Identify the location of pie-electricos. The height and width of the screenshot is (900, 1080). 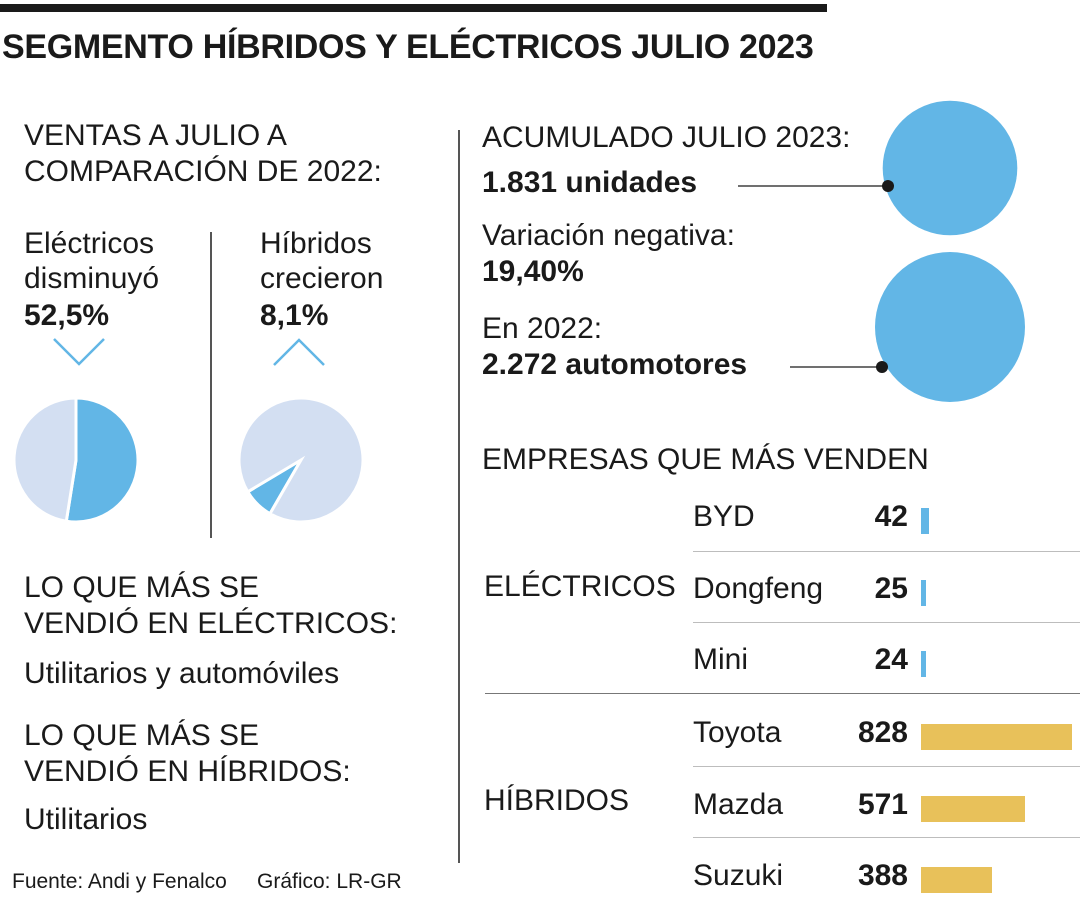
(76, 460).